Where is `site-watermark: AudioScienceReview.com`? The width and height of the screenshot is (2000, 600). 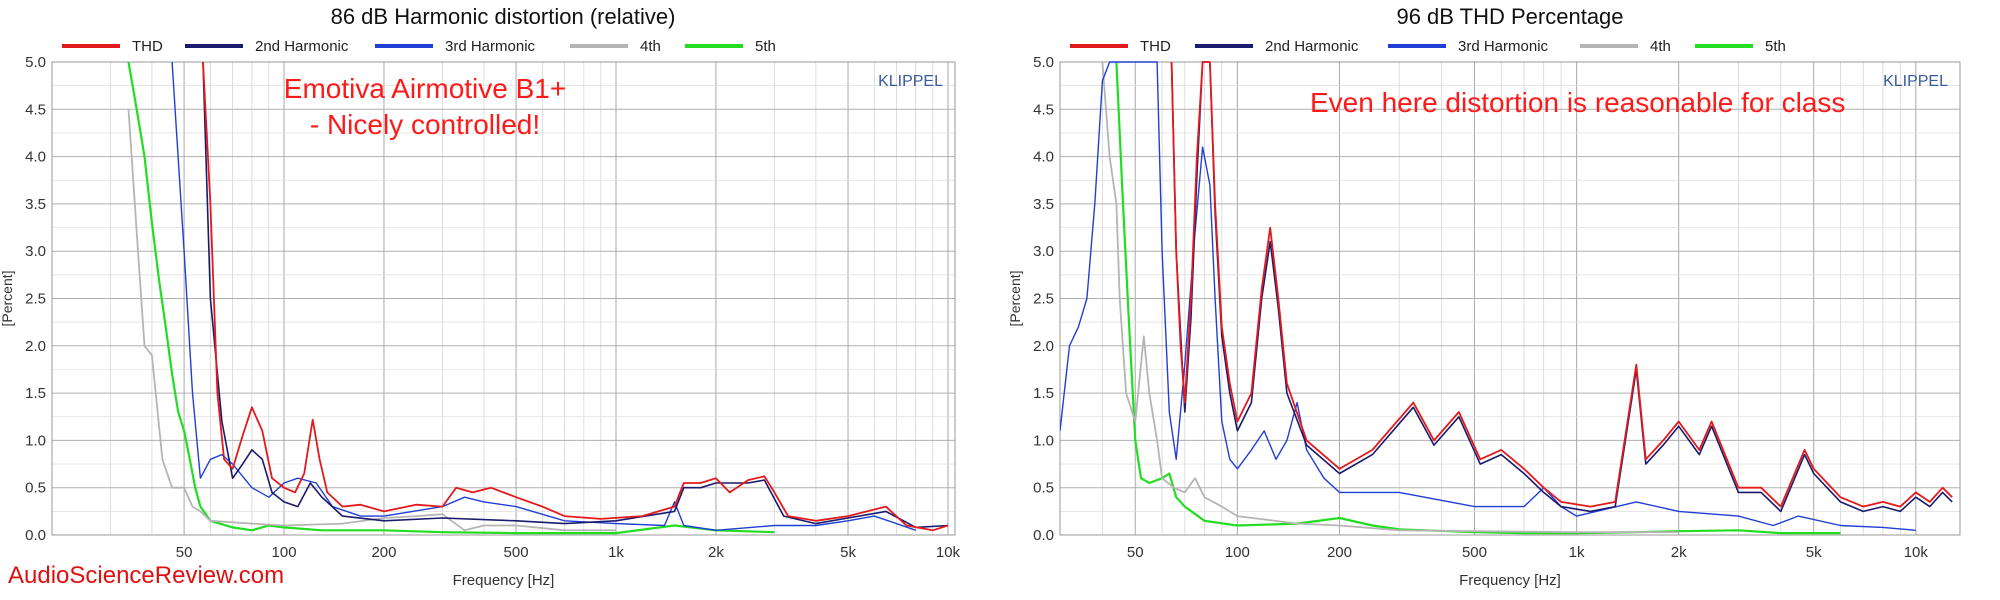
site-watermark: AudioScienceReview.com is located at coordinates (146, 575).